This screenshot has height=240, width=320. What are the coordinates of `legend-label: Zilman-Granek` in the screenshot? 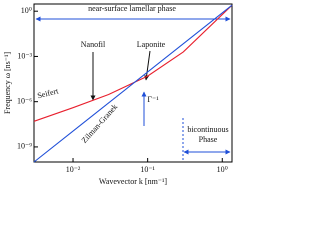 It's located at (100, 123).